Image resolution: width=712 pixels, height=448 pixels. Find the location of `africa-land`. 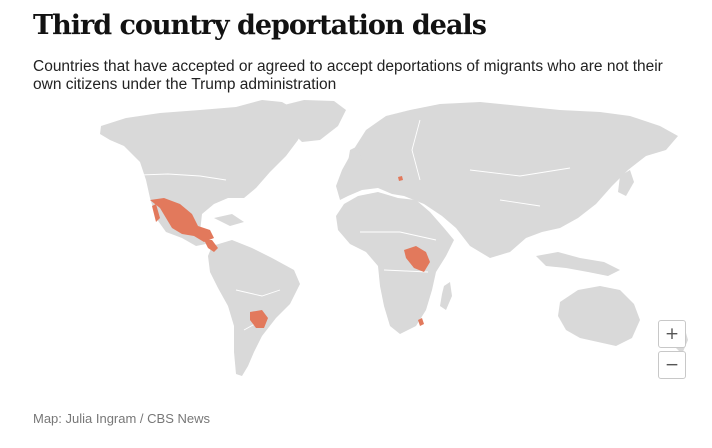

africa-land is located at coordinates (395, 263).